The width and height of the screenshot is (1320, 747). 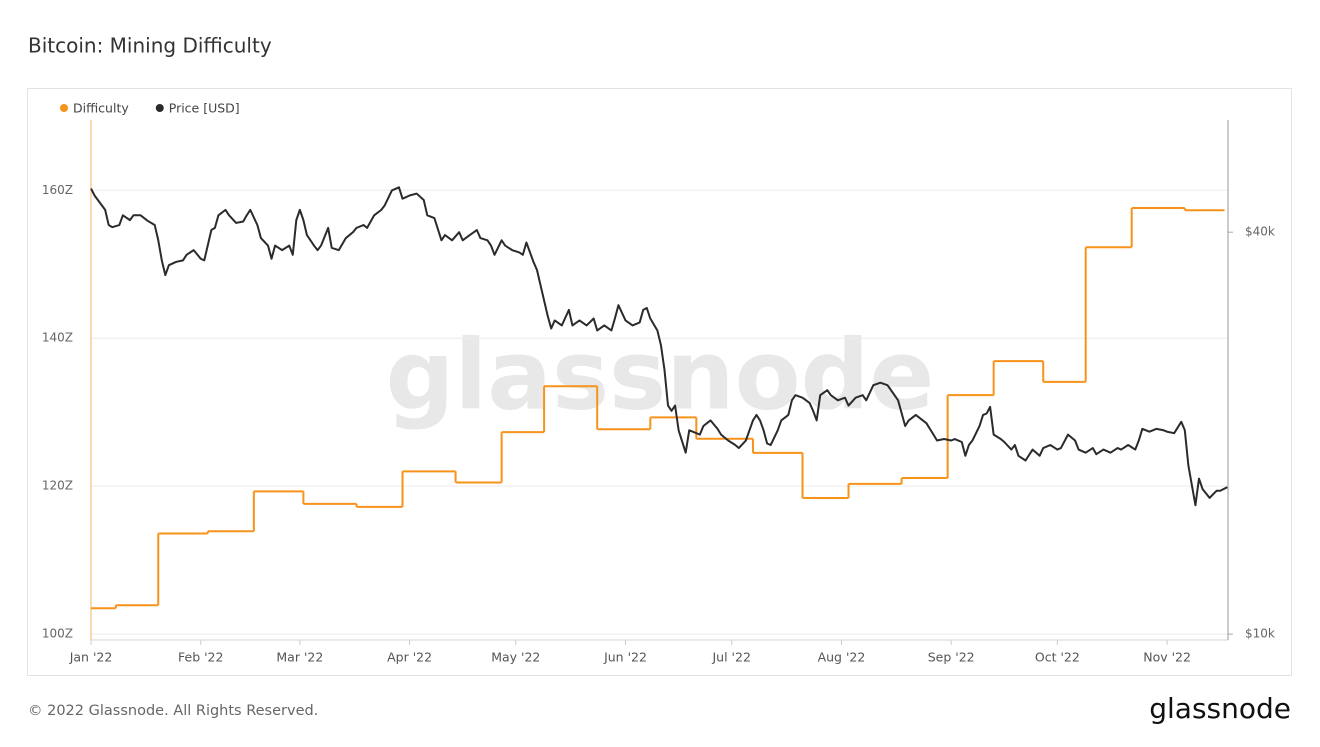 I want to click on chart-title: Bitcoin: Mining Difficulty, so click(x=150, y=46).